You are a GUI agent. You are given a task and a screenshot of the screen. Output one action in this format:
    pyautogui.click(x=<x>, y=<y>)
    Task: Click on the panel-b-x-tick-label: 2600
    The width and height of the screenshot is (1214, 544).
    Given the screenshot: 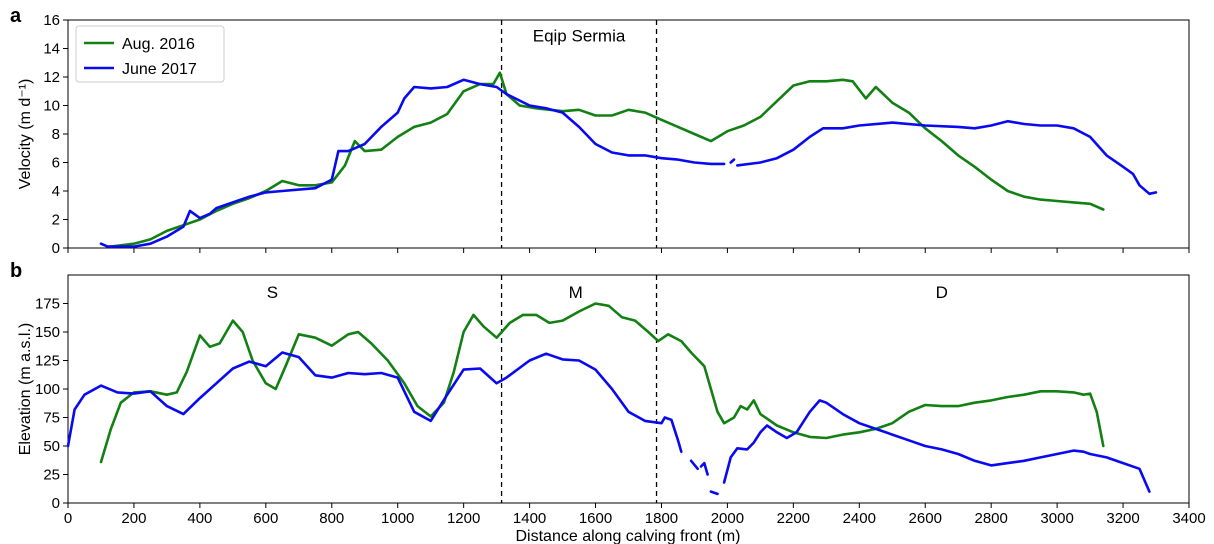 What is the action you would take?
    pyautogui.click(x=925, y=518)
    